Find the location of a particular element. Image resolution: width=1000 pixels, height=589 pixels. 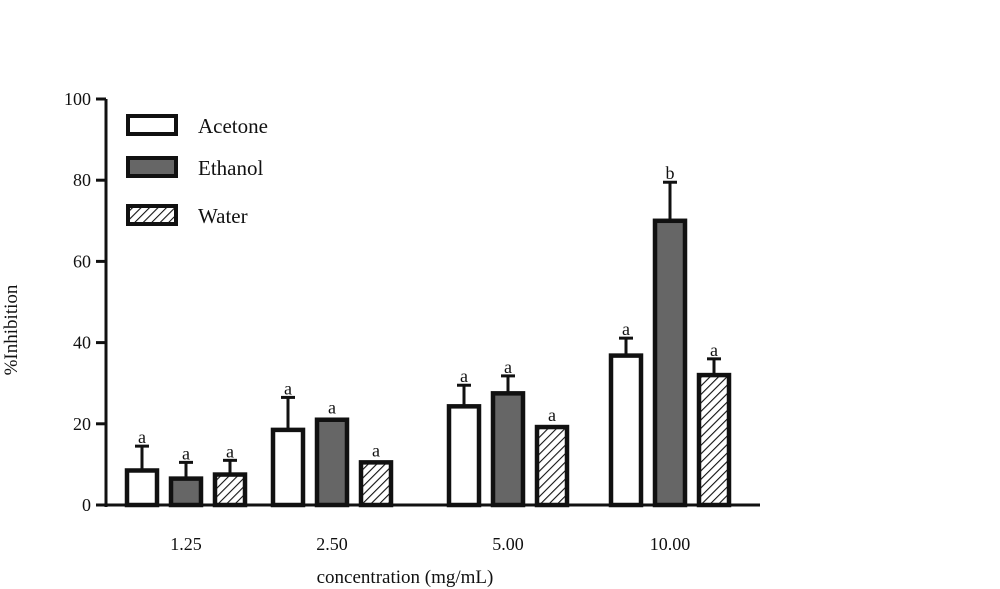

y-tick-label: 80 is located at coordinates (82, 180).